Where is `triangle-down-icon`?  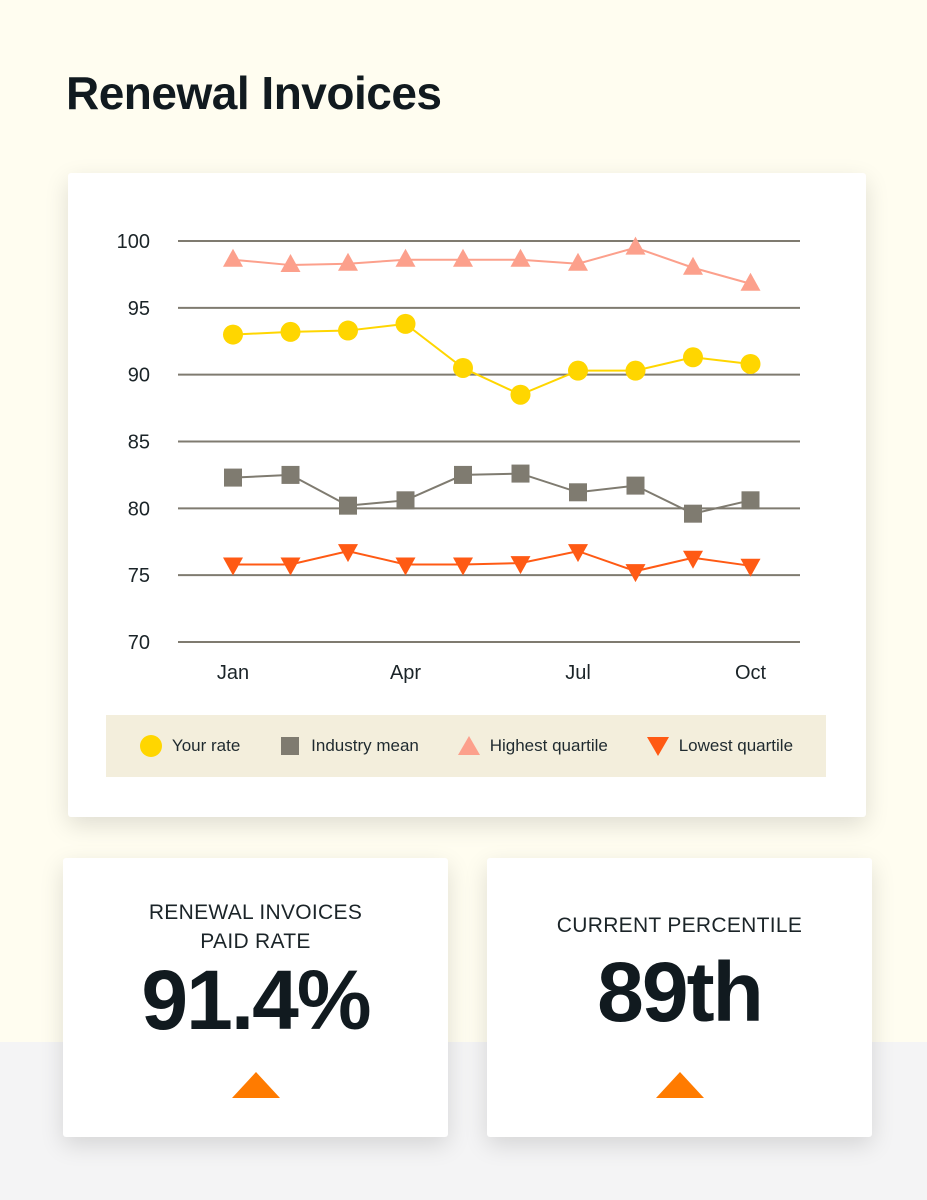 triangle-down-icon is located at coordinates (657, 746).